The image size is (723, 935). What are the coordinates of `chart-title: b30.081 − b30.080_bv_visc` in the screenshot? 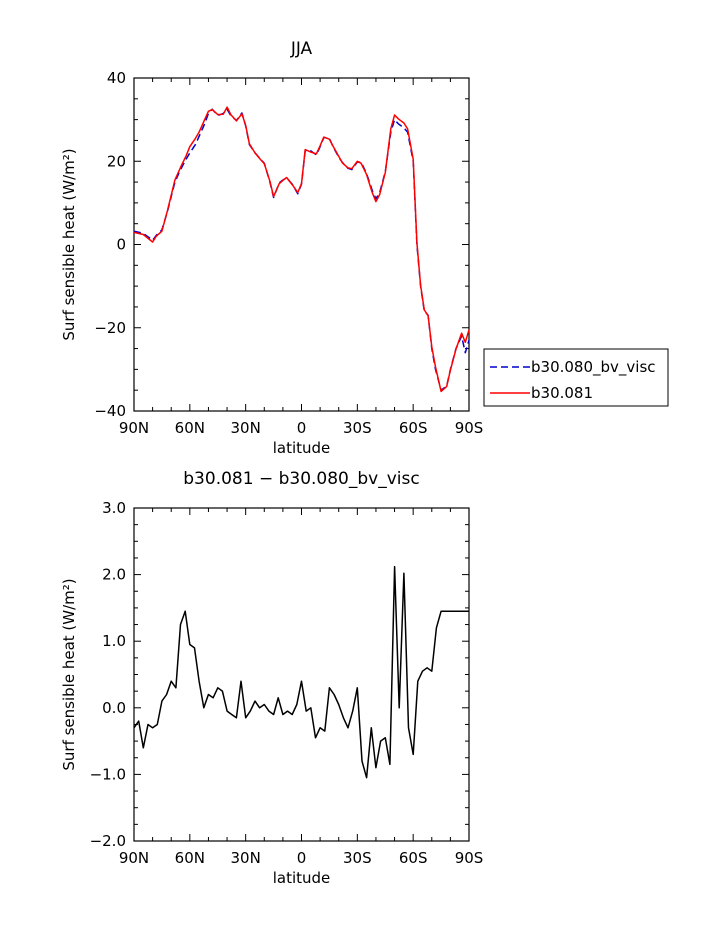 It's located at (301, 479).